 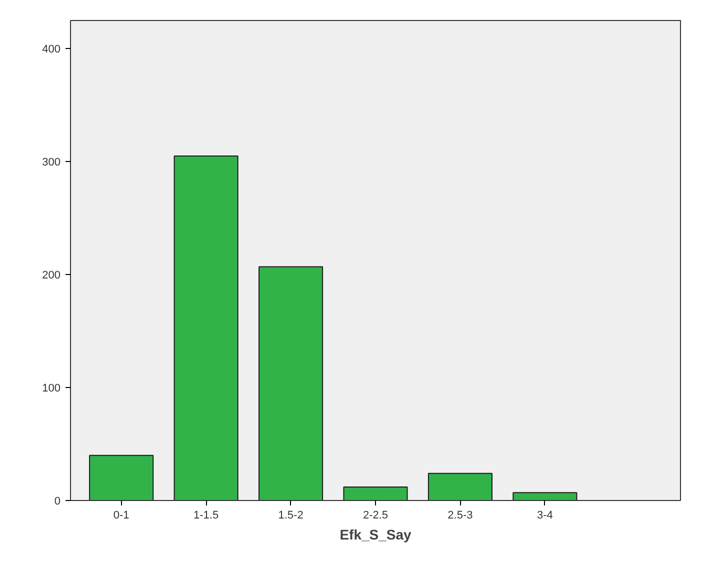 I want to click on x-tick-label: 0-1, so click(x=121, y=516).